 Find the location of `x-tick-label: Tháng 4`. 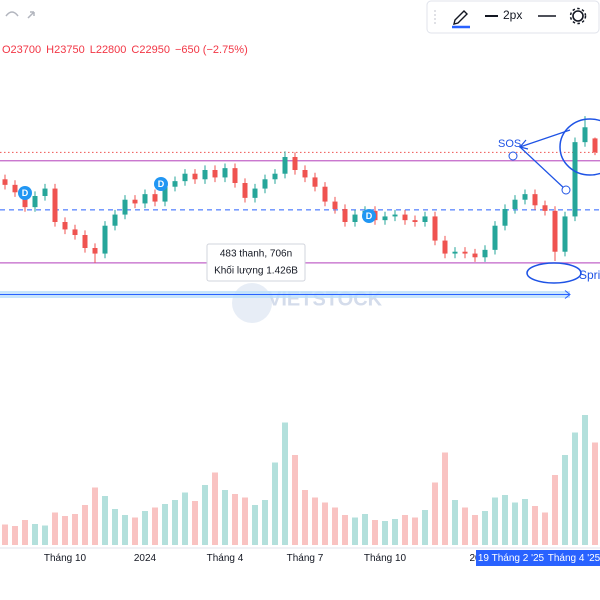

x-tick-label: Tháng 4 is located at coordinates (225, 558).